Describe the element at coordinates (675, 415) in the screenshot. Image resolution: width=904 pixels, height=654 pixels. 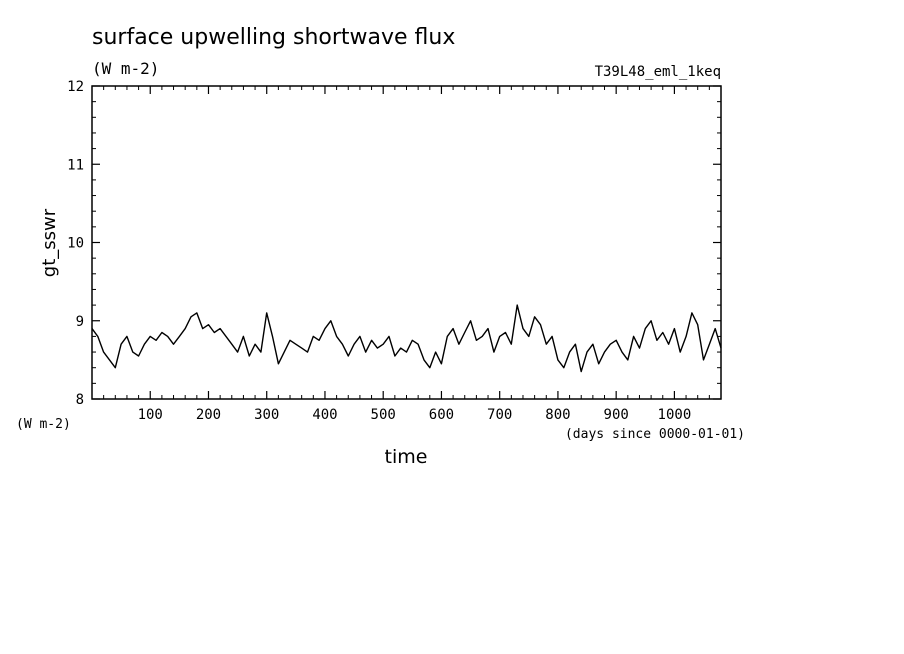
I see `x-tick-label: 1000` at that location.